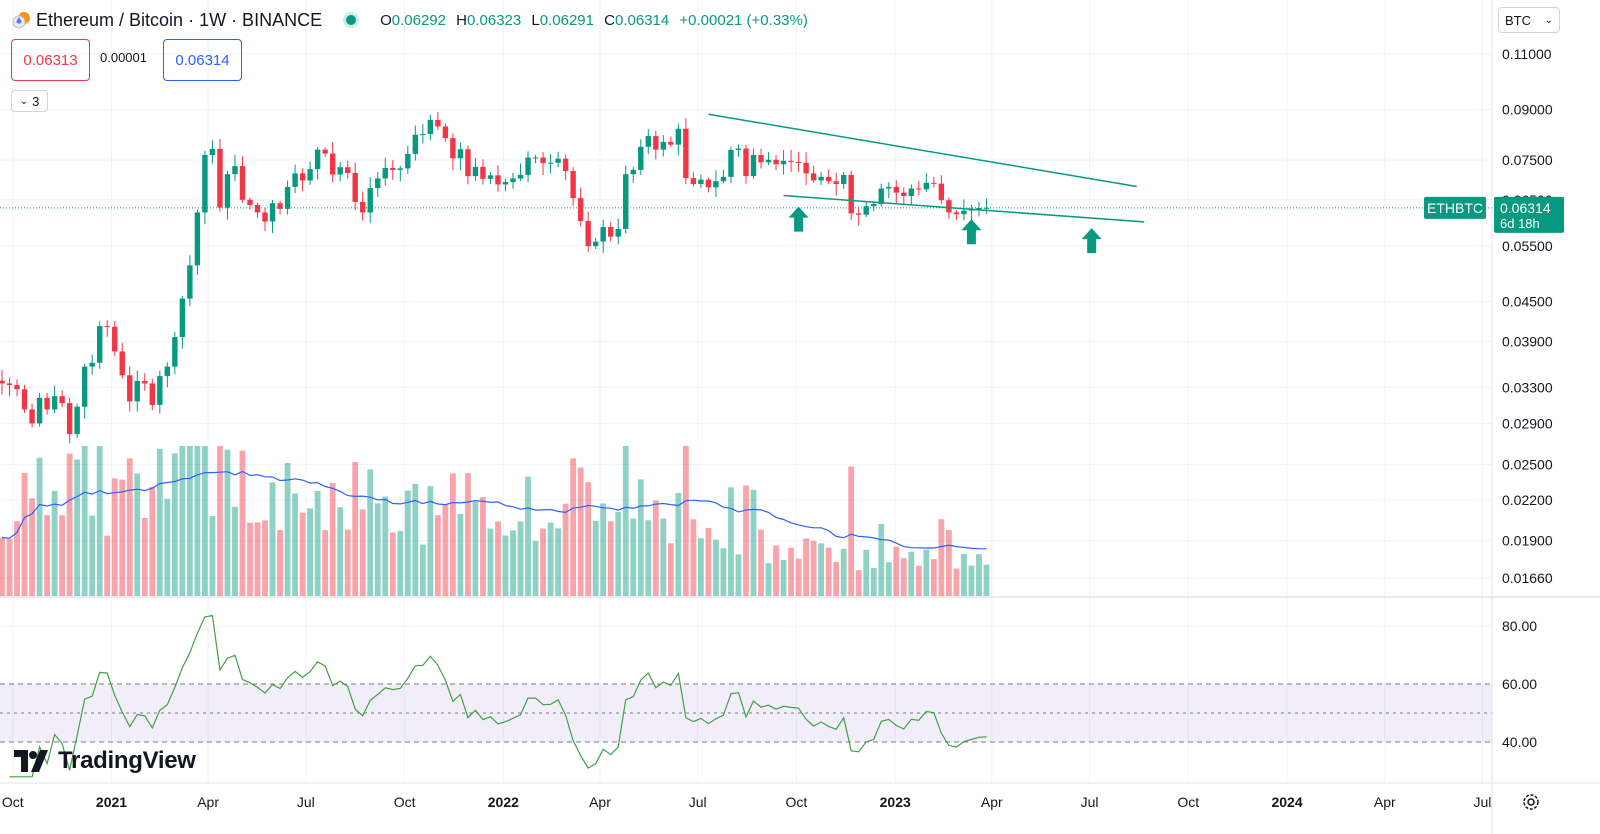  I want to click on wedge-pattern, so click(926, 183).